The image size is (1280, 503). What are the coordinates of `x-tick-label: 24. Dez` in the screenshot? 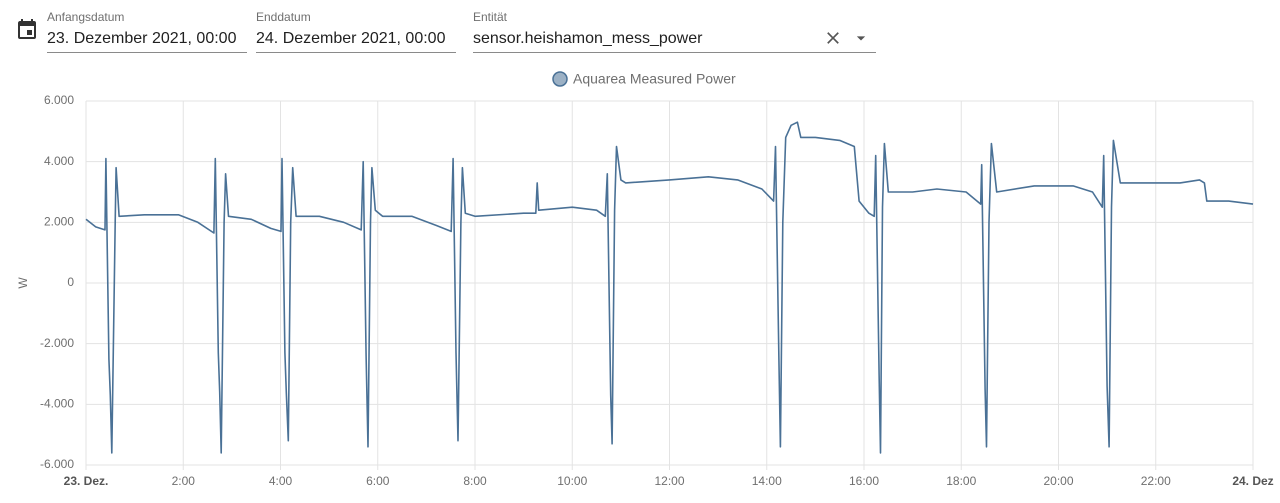 It's located at (1252, 481).